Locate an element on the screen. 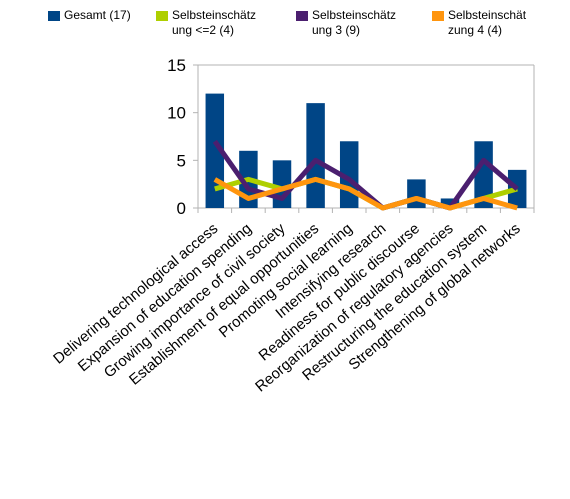  legend-label-gesamt: Gesamt (17) is located at coordinates (97, 15).